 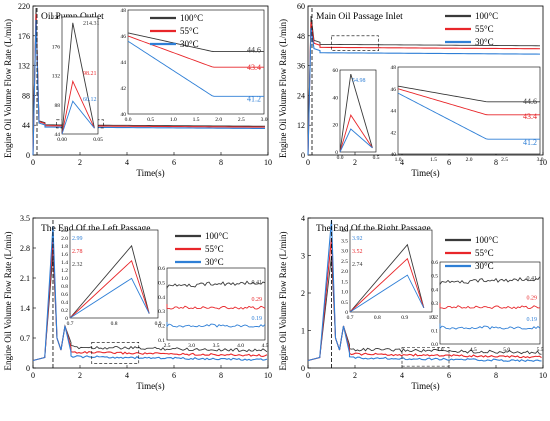 I want to click on inset-peak-label: 3.52, so click(x=357, y=252).